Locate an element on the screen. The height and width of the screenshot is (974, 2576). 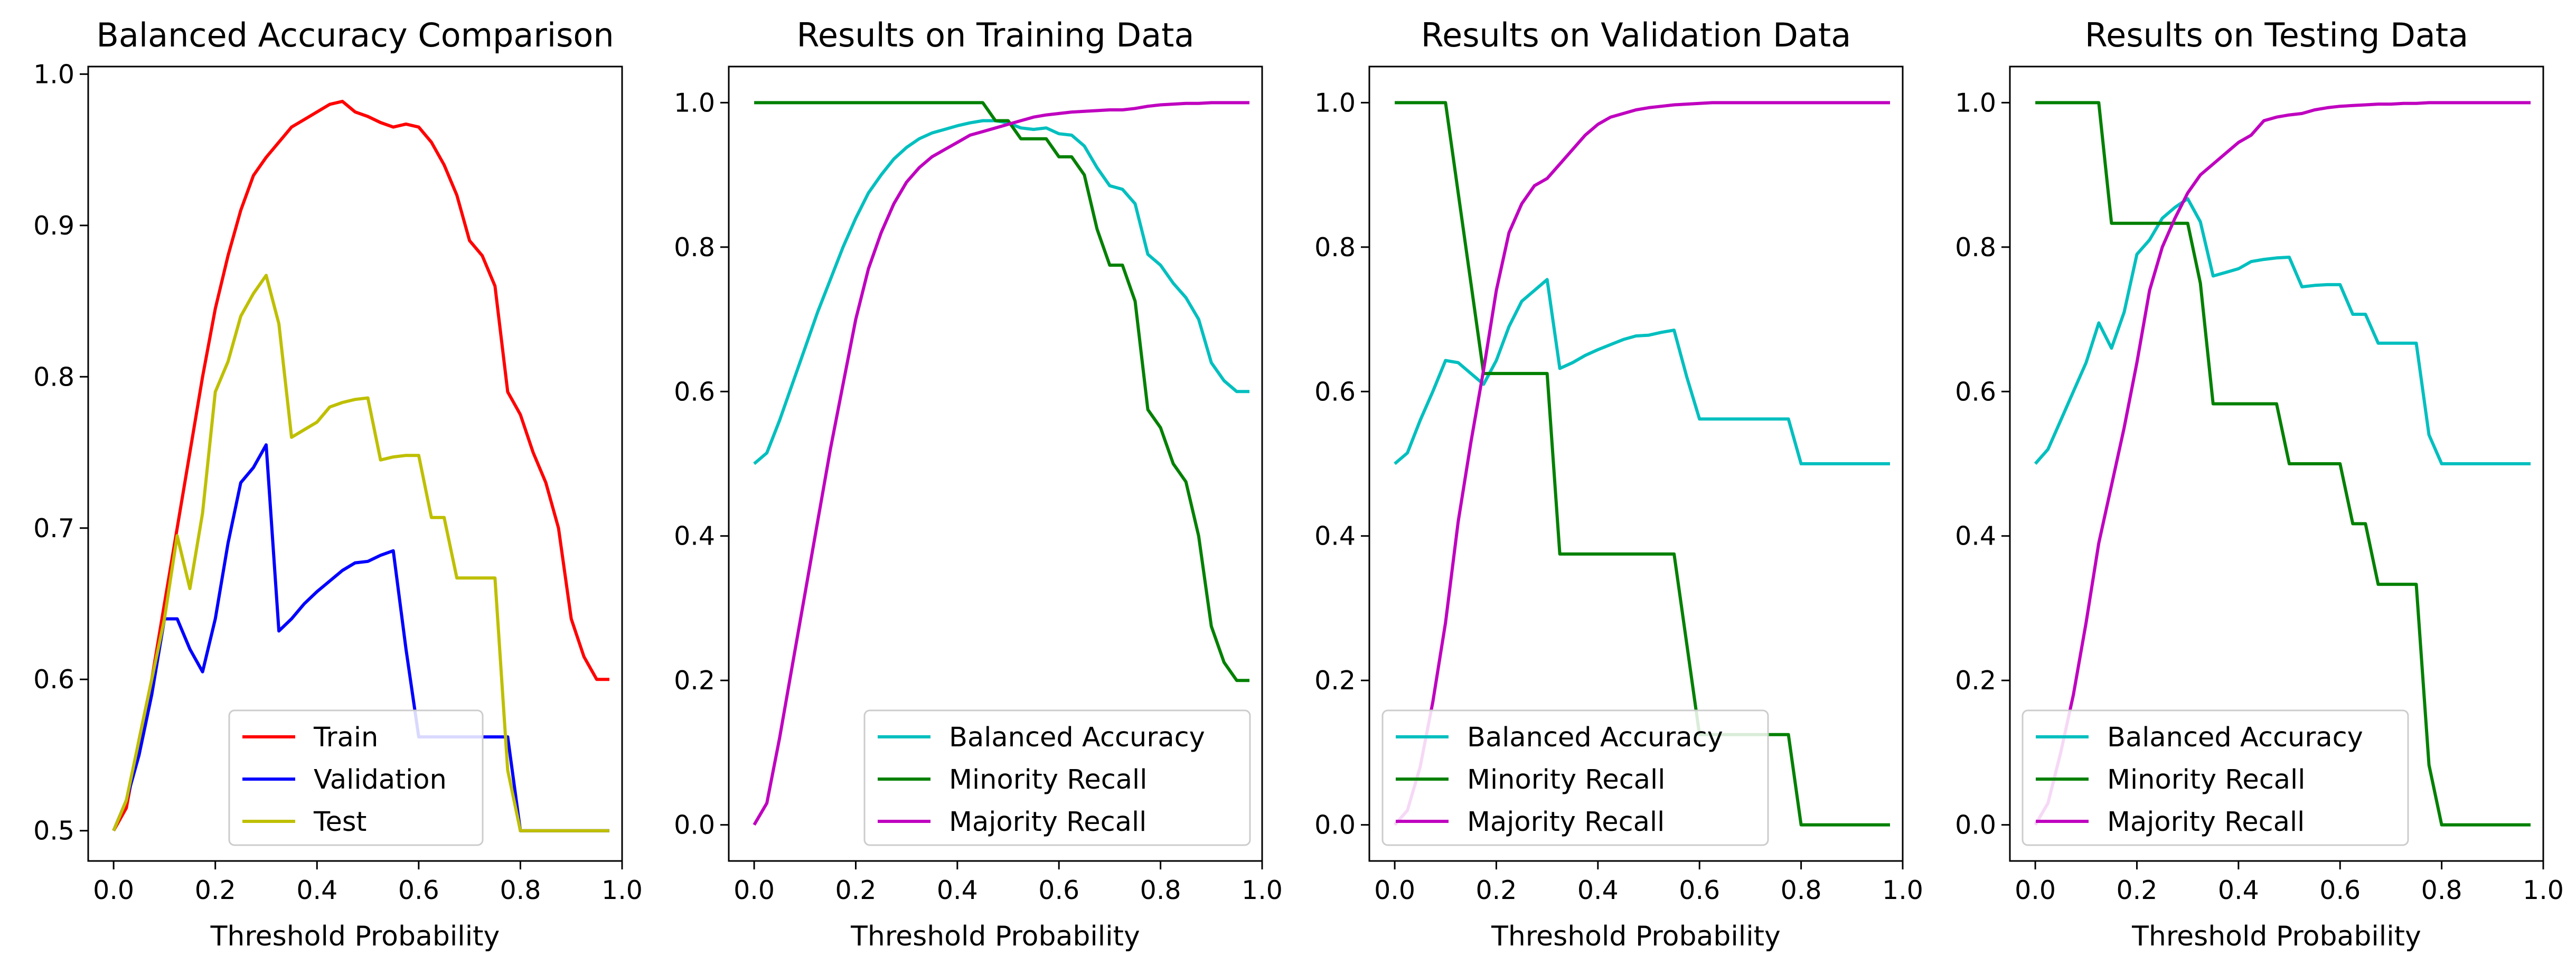
series-line-train is located at coordinates (360, 466).